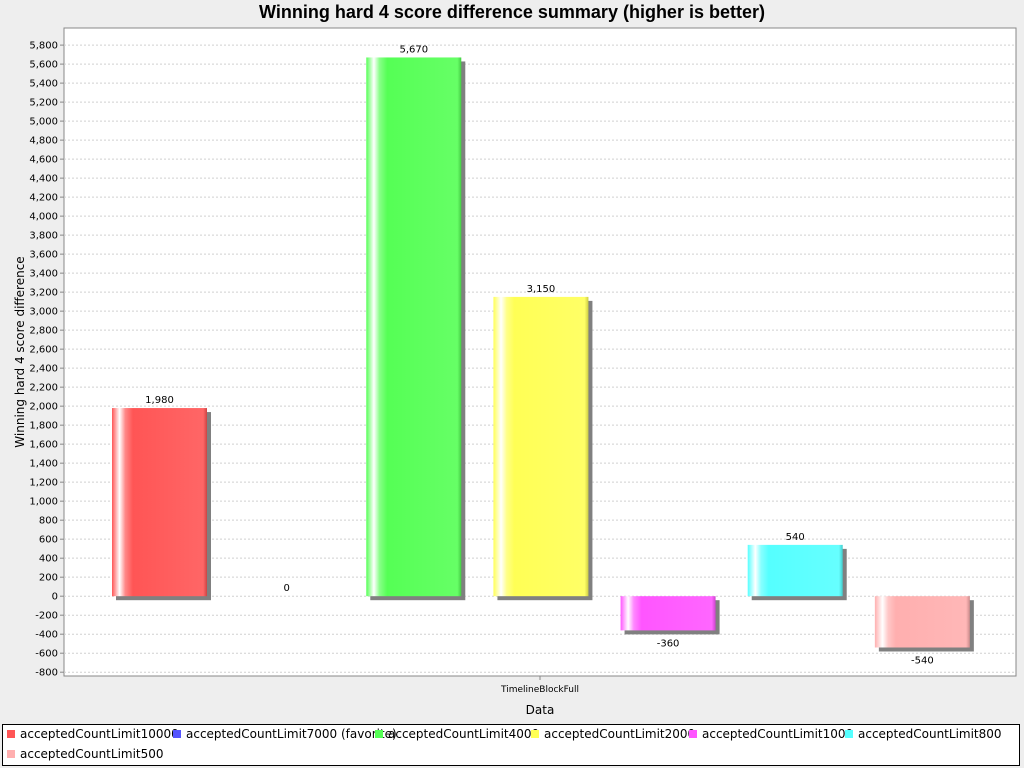 Image resolution: width=1024 pixels, height=768 pixels. What do you see at coordinates (930, 734) in the screenshot?
I see `legend-label: acceptedCountLimit800` at bounding box center [930, 734].